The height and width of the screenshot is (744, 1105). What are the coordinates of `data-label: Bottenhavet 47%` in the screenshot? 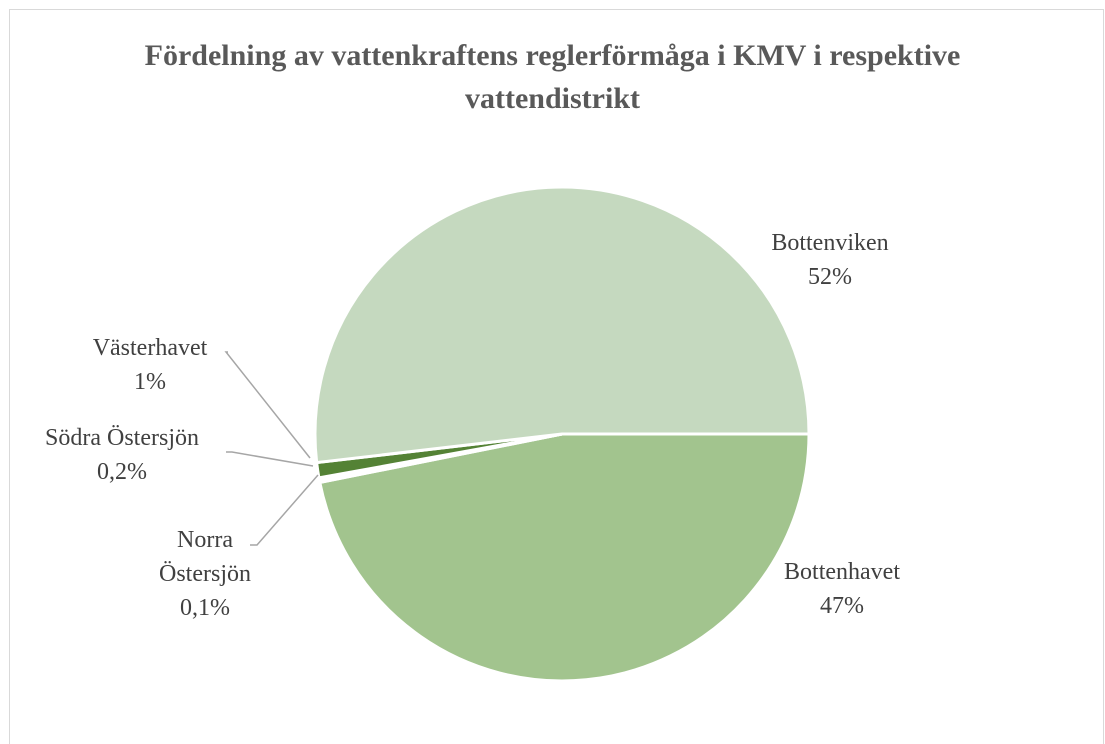 It's located at (842, 589).